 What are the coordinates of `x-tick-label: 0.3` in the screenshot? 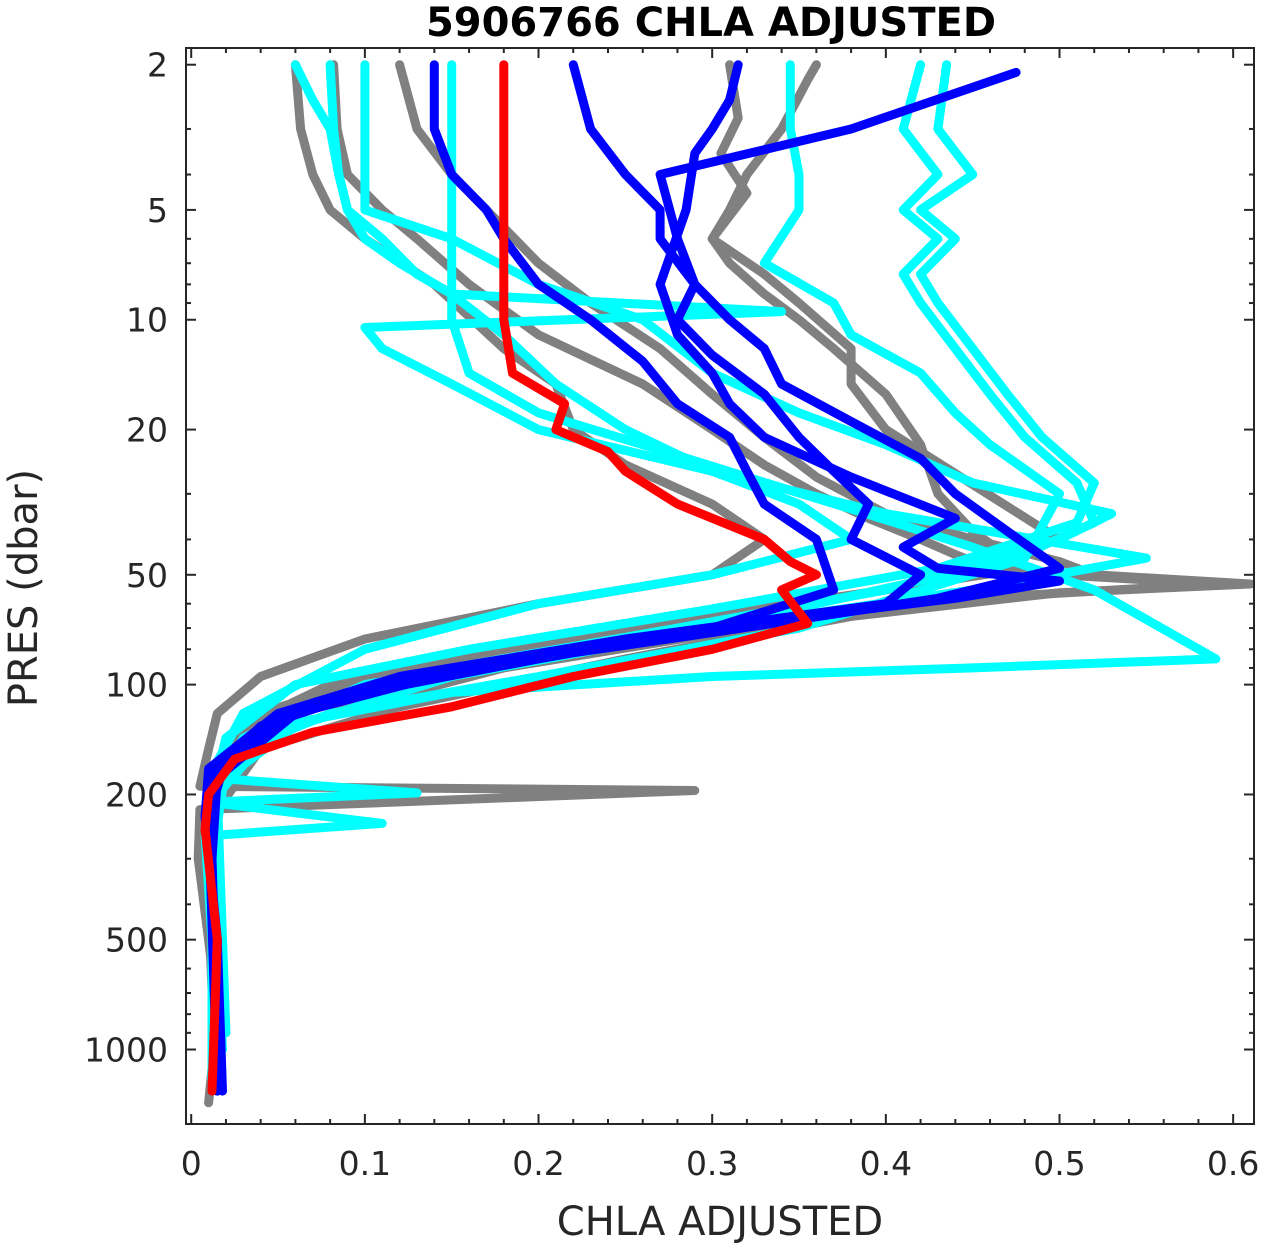 It's located at (712, 1163).